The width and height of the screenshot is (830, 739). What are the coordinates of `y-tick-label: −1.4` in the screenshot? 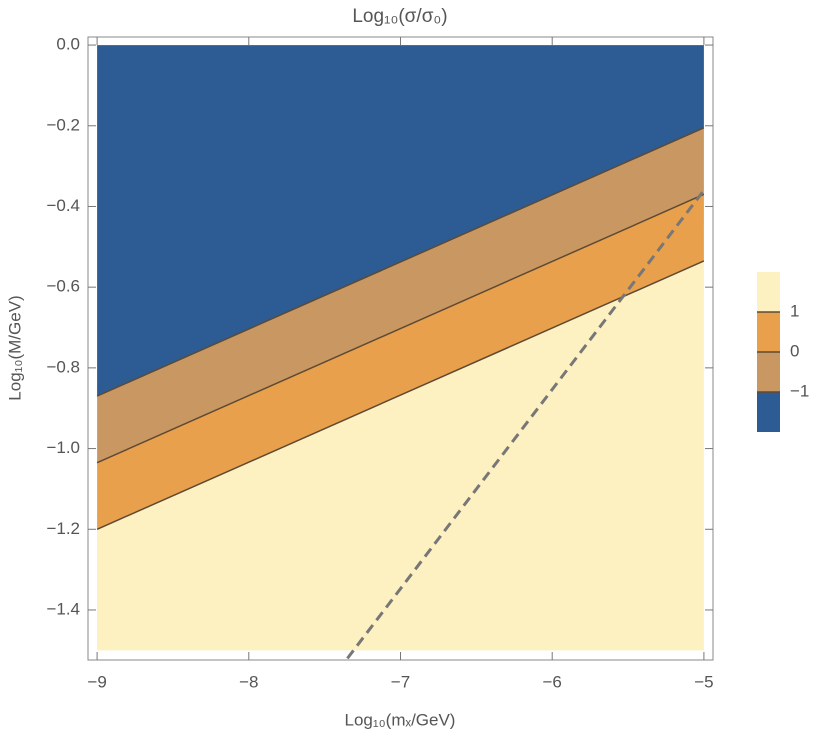 It's located at (63, 608).